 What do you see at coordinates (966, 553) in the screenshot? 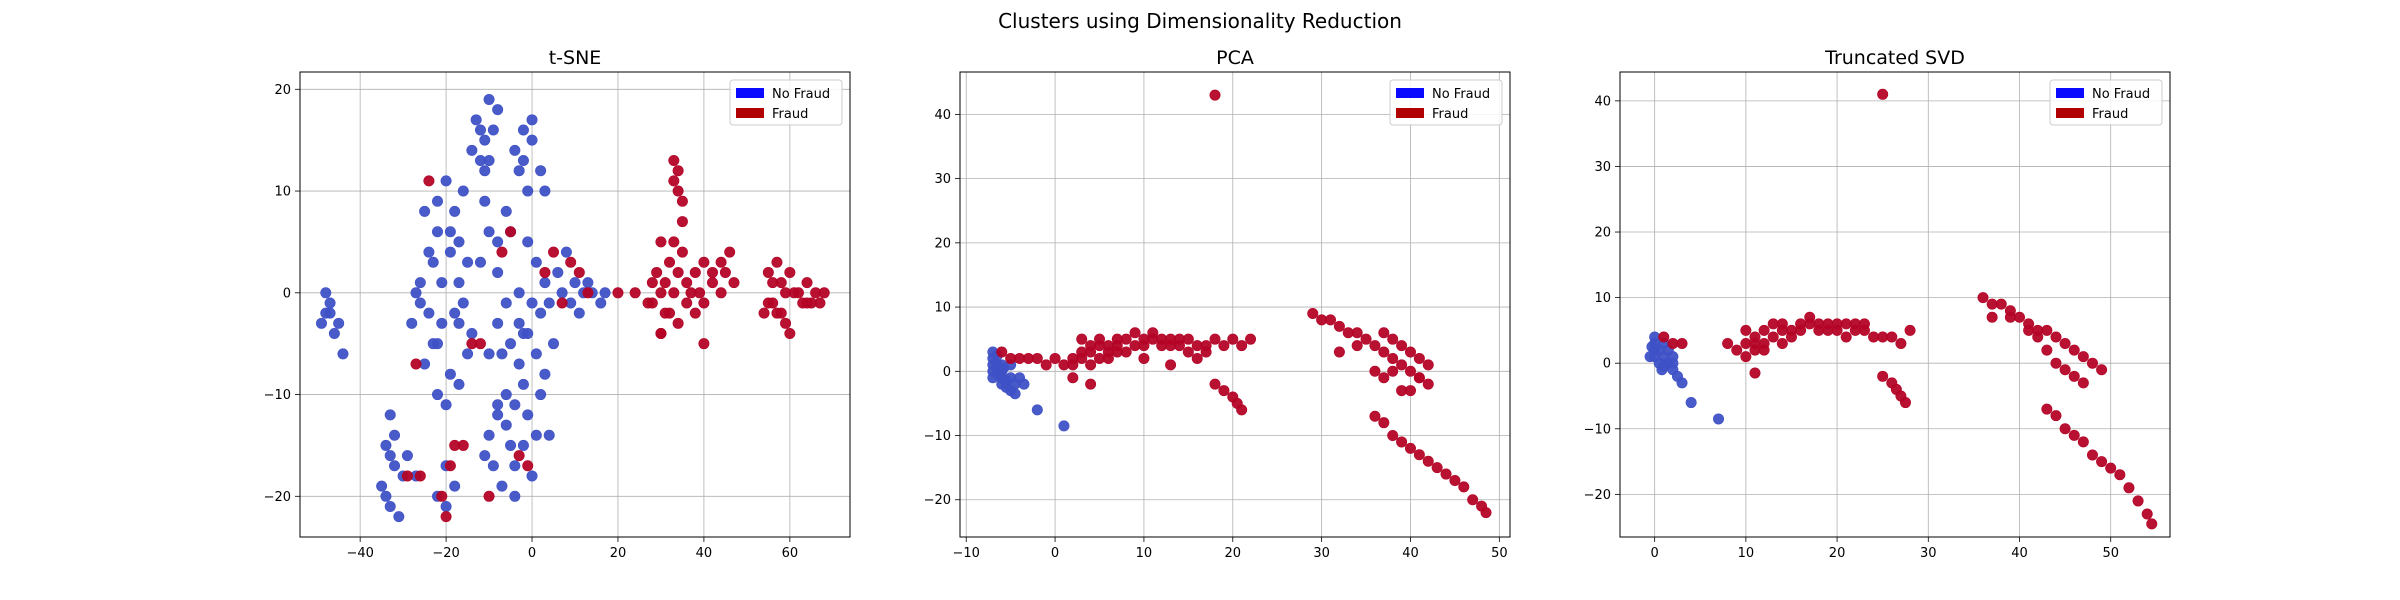
I see `x-tick-label: −10` at bounding box center [966, 553].